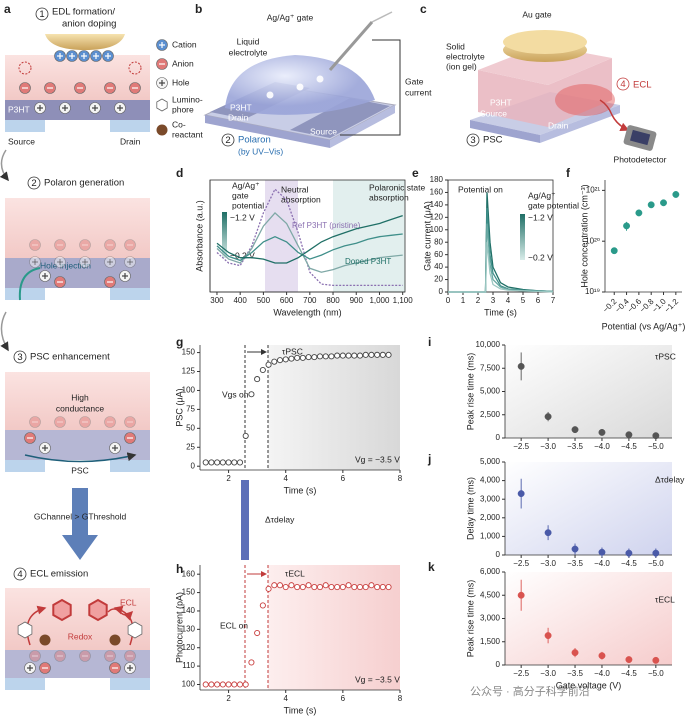 The height and width of the screenshot is (720, 685). Describe the element at coordinates (80, 524) in the screenshot. I see `big-arrow` at that location.